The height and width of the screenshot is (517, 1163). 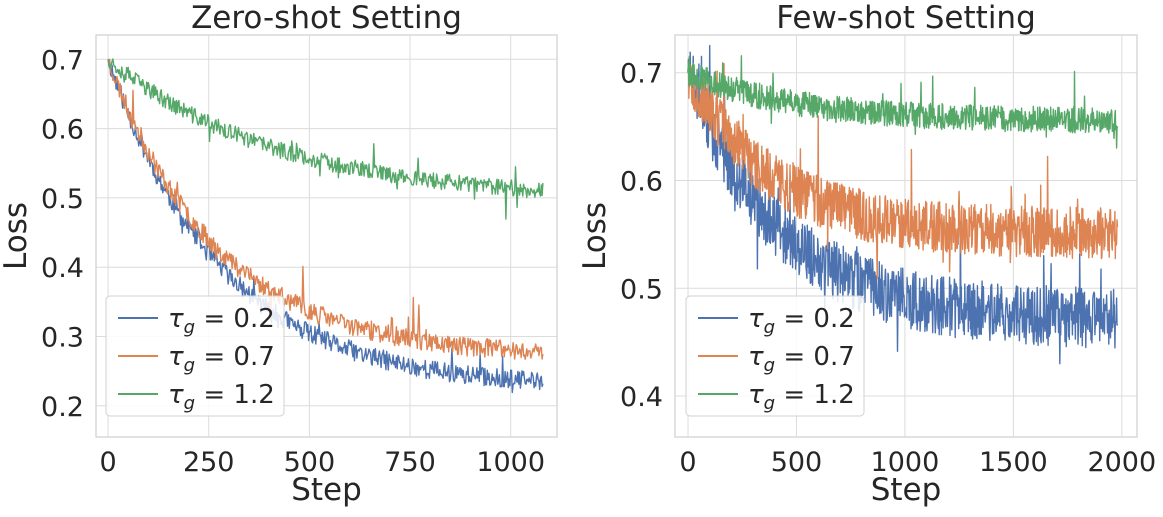 I want to click on x-tick-label: 2000, so click(x=1121, y=462).